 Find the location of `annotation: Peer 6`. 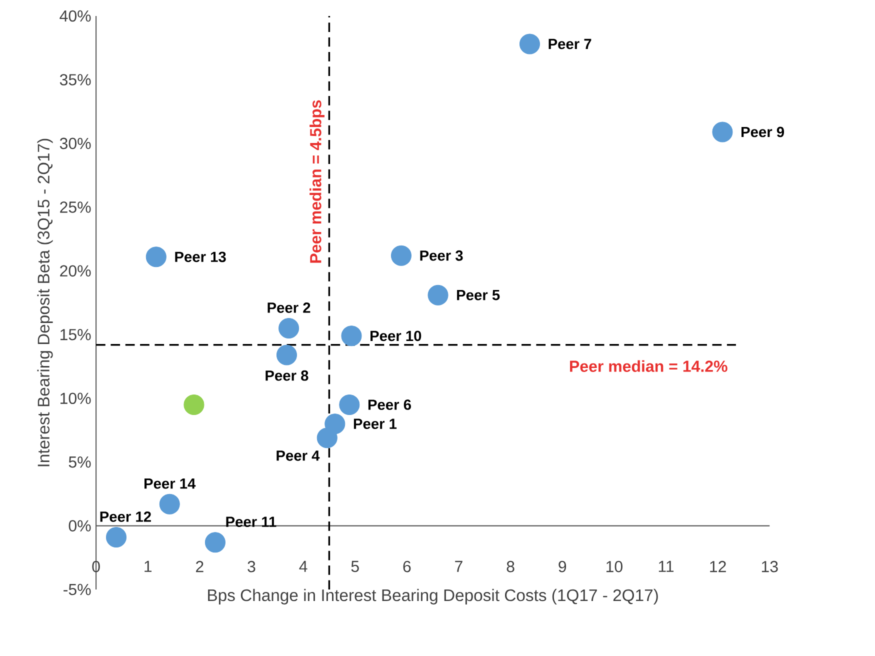

annotation: Peer 6 is located at coordinates (389, 404).